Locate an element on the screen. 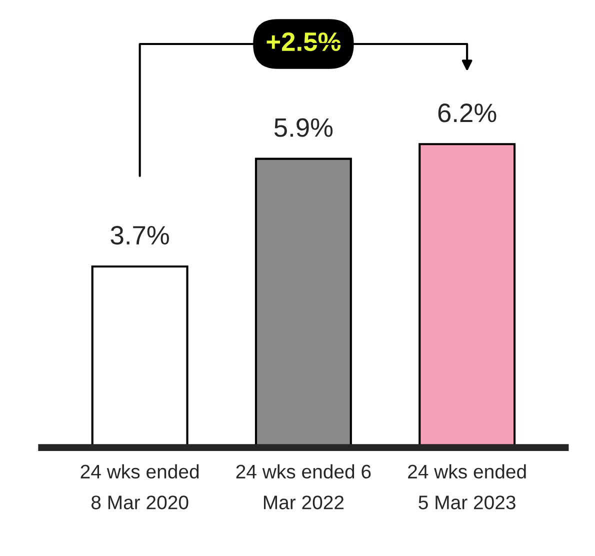 This screenshot has width=595, height=556. data-label: 3.7% is located at coordinates (139, 235).